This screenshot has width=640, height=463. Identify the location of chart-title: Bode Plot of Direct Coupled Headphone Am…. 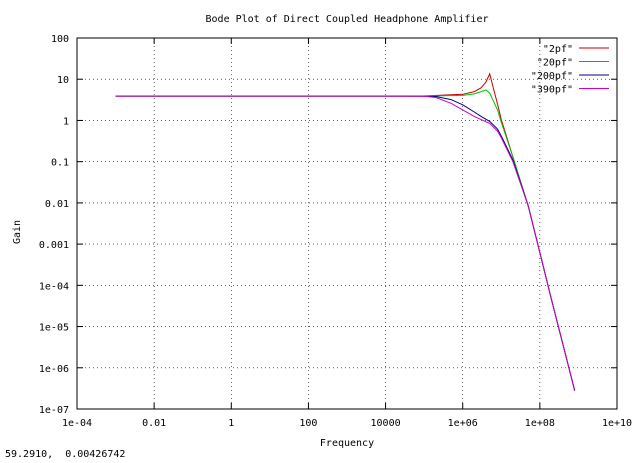
(347, 19).